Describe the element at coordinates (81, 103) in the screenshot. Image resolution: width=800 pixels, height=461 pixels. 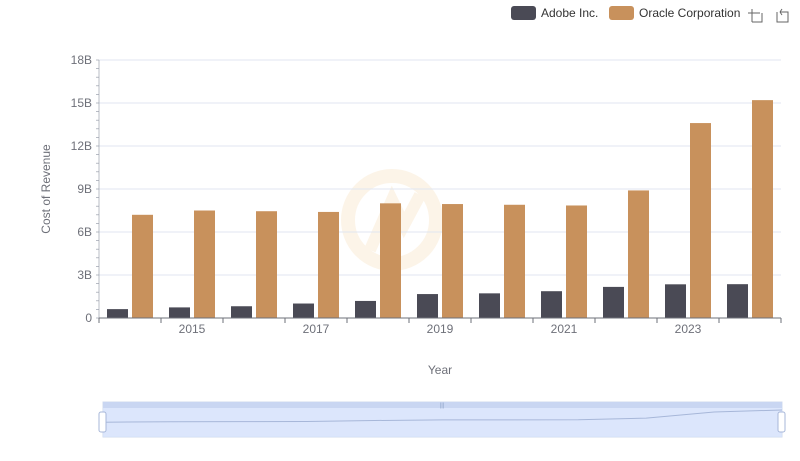
I see `y-tick-label: 15B` at that location.